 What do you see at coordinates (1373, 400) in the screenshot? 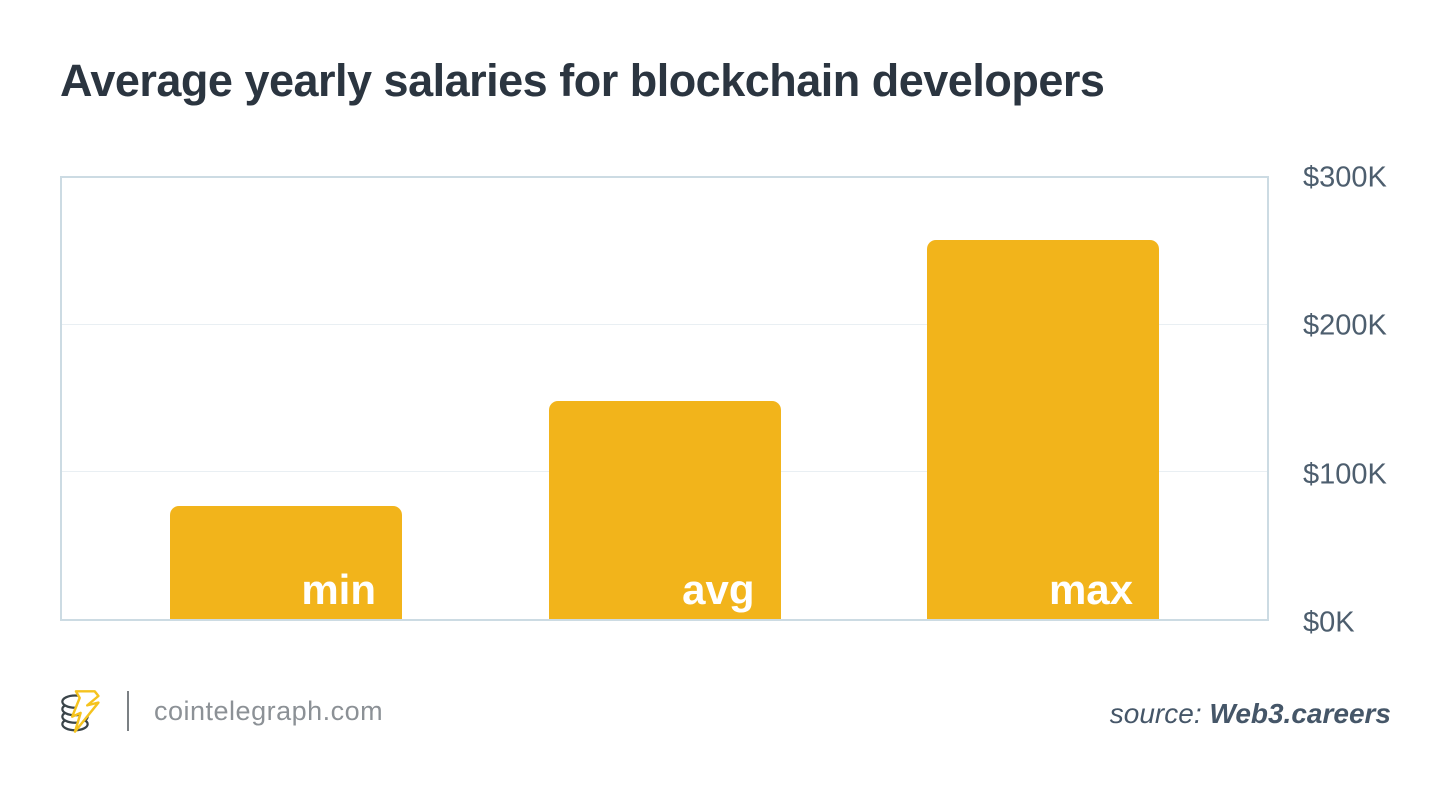
I see `y-axis: $0K $100K $200K $300K` at bounding box center [1373, 400].